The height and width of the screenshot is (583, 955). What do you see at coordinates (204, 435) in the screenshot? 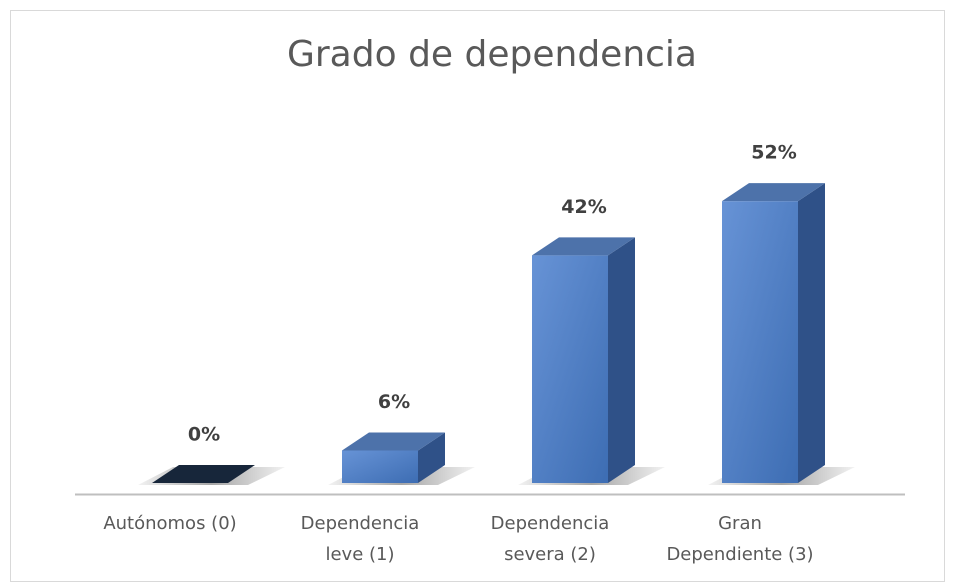
I see `data-label: 0%` at bounding box center [204, 435].